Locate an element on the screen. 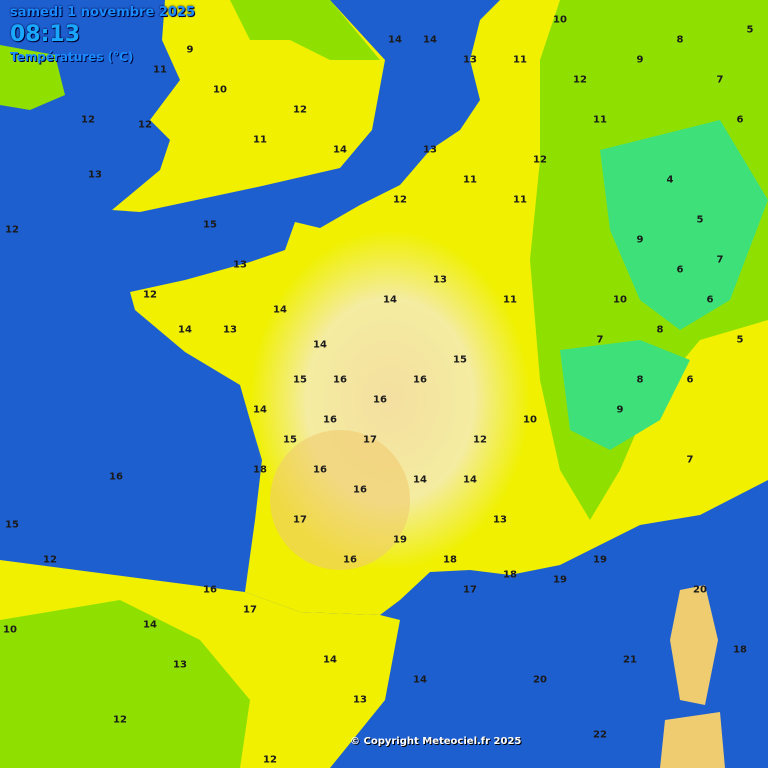 This screenshot has height=768, width=768. zone-south-warm is located at coordinates (340, 500).